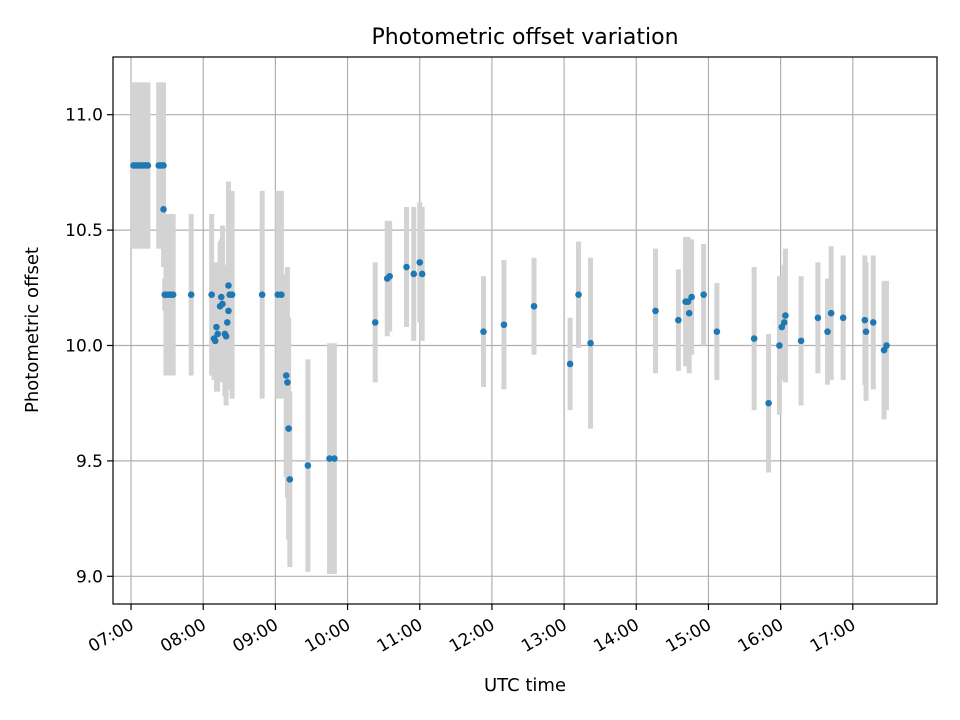 The width and height of the screenshot is (960, 720). What do you see at coordinates (84, 231) in the screenshot?
I see `y-tick-label: 10.5` at bounding box center [84, 231].